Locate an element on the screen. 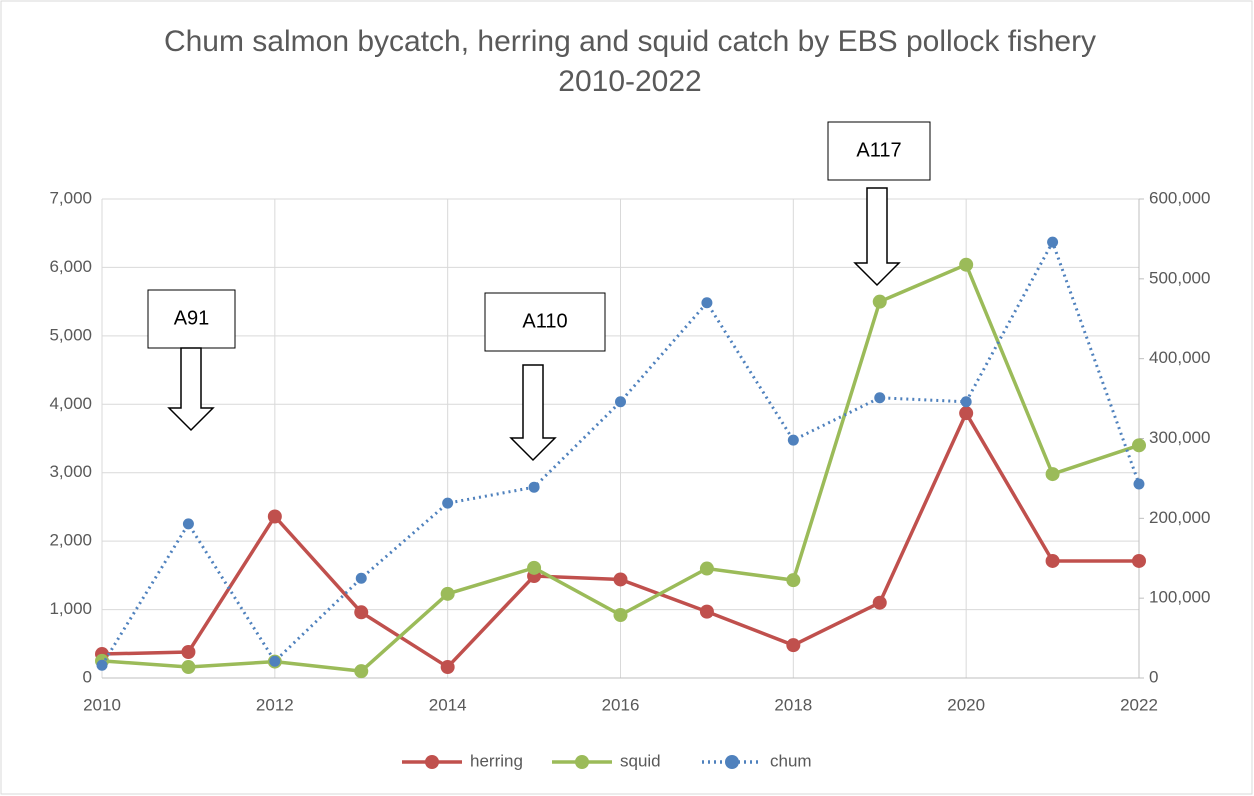 The width and height of the screenshot is (1254, 796). y2-tick-label: 200,000 is located at coordinates (1179, 517).